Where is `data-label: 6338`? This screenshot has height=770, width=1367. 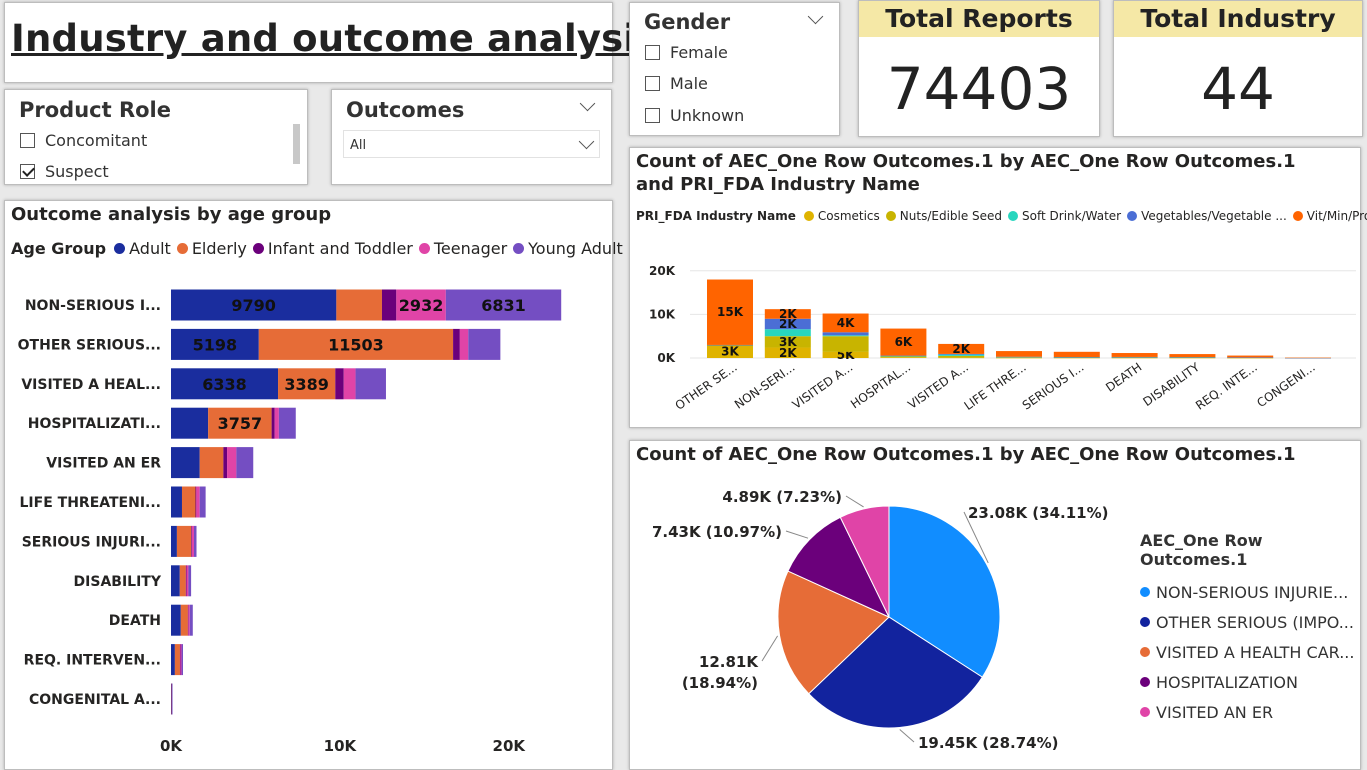 data-label: 6338 is located at coordinates (224, 384).